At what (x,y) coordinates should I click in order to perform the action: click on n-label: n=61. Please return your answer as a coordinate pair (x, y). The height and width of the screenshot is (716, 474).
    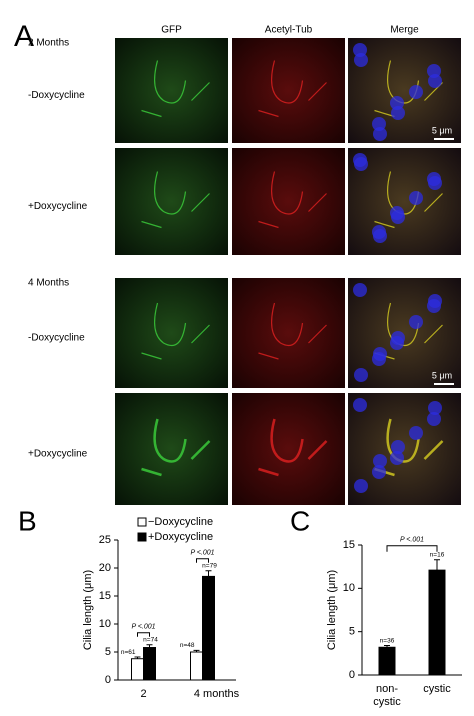
    Looking at the image, I should click on (128, 652).